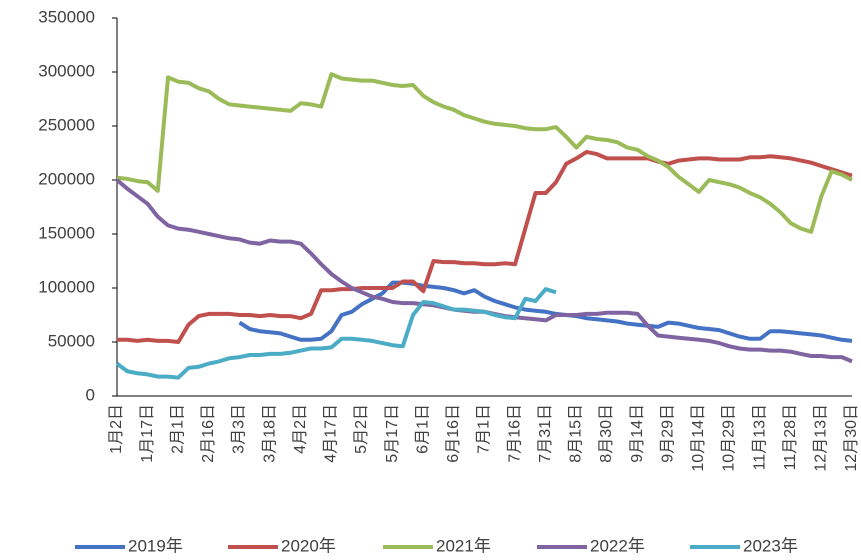 This screenshot has height=560, width=861. I want to click on x-tick-label: 1月2日, so click(116, 429).